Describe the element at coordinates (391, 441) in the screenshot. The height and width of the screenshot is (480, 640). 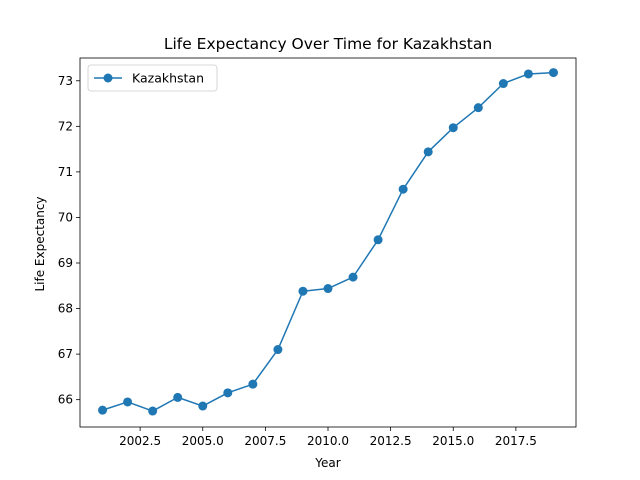
I see `x-tick-label: 2012.5` at that location.